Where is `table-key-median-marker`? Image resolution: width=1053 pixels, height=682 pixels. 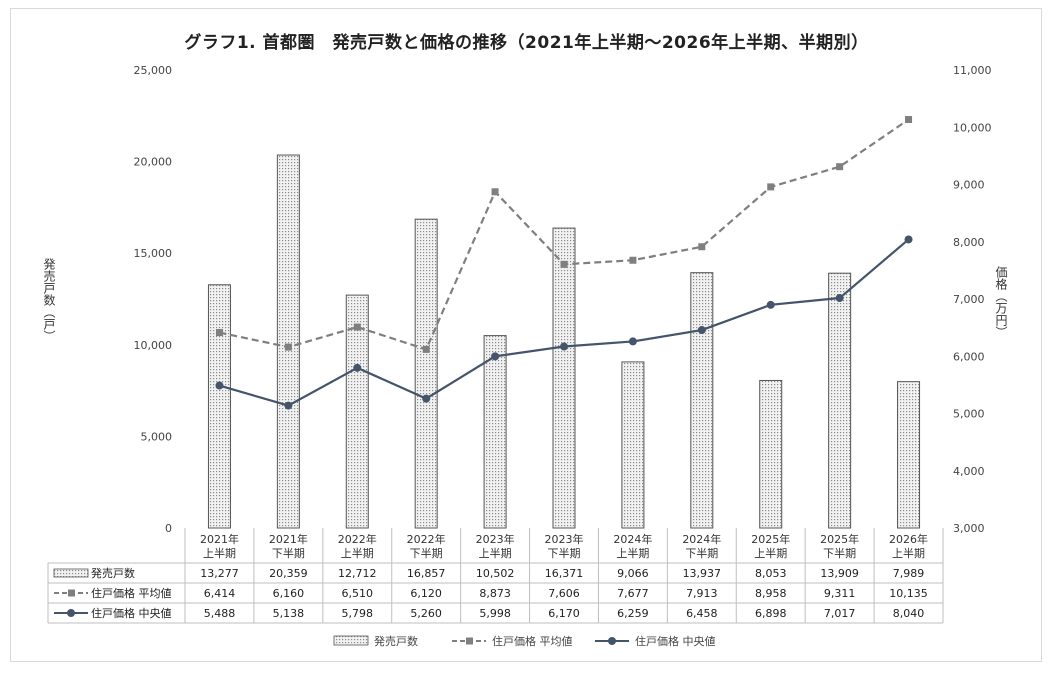 table-key-median-marker is located at coordinates (71, 613).